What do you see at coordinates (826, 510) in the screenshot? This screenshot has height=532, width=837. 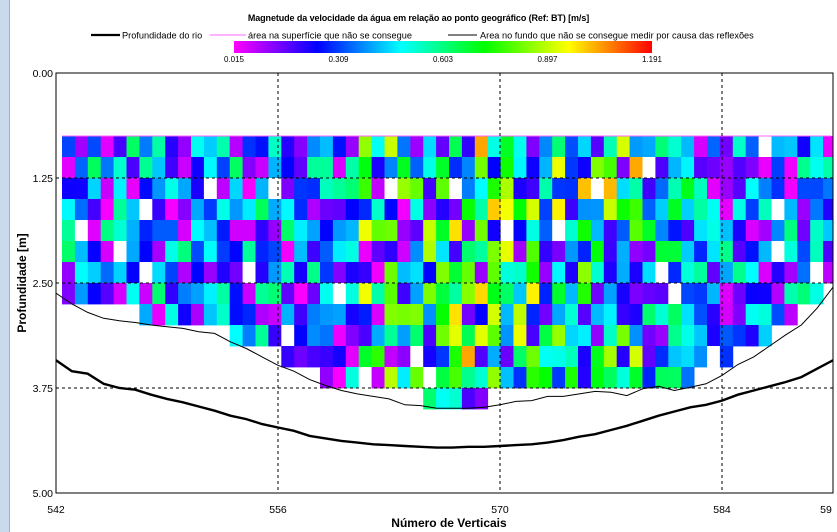 I see `x-tick-label: 59` at bounding box center [826, 510].